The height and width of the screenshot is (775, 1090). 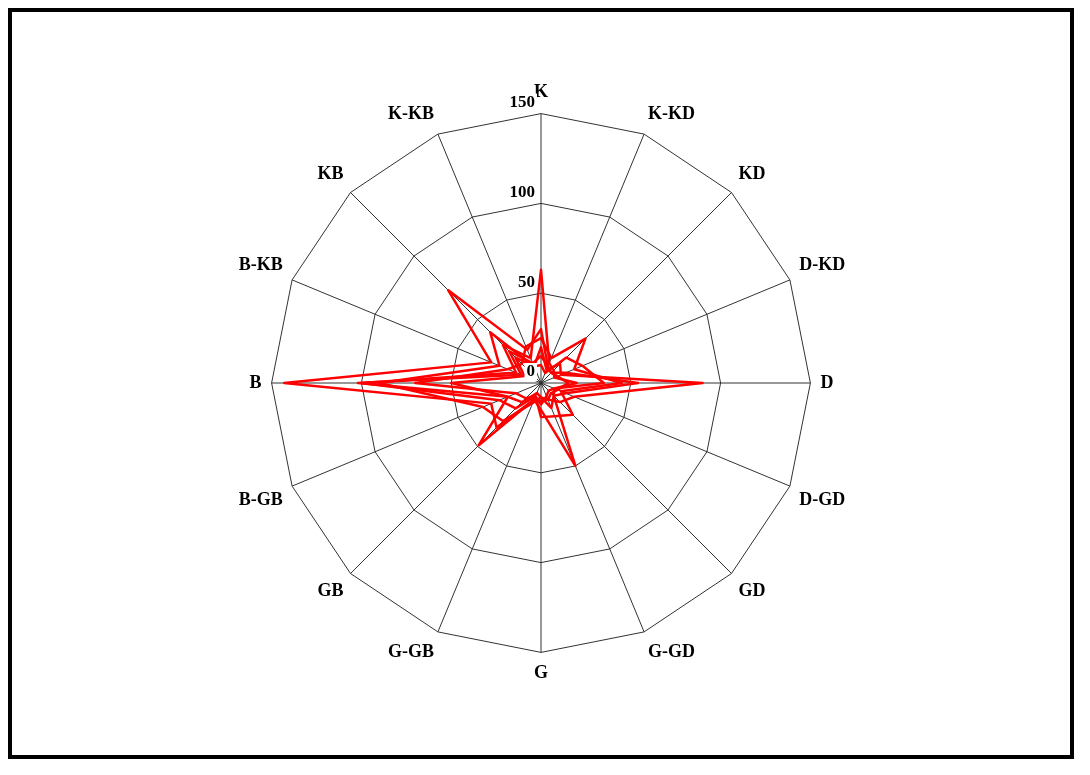 What do you see at coordinates (827, 381) in the screenshot?
I see `spoke-label: D` at bounding box center [827, 381].